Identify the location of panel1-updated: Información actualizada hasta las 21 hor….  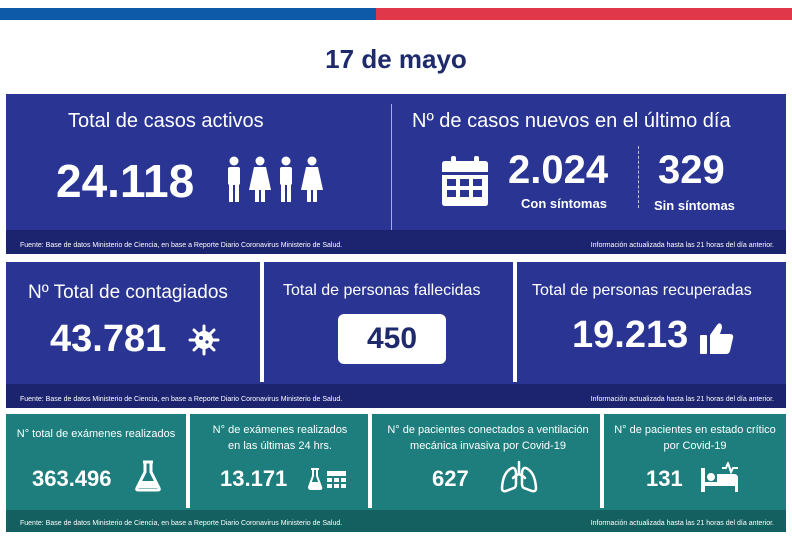
(682, 245).